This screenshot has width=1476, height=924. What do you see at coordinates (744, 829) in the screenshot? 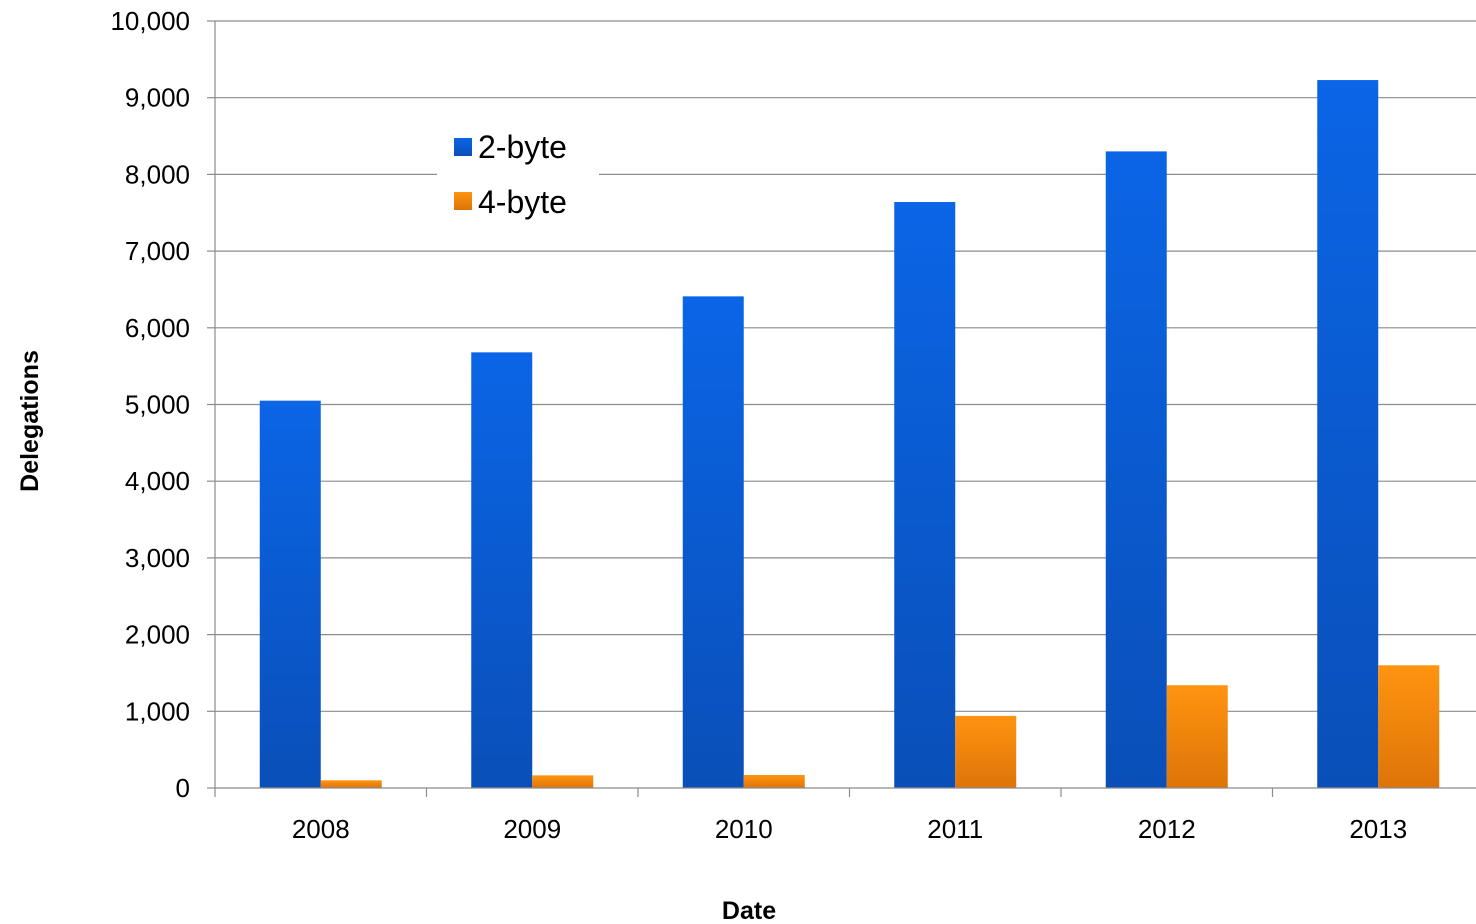
I see `x-tick-label: 2010` at bounding box center [744, 829].